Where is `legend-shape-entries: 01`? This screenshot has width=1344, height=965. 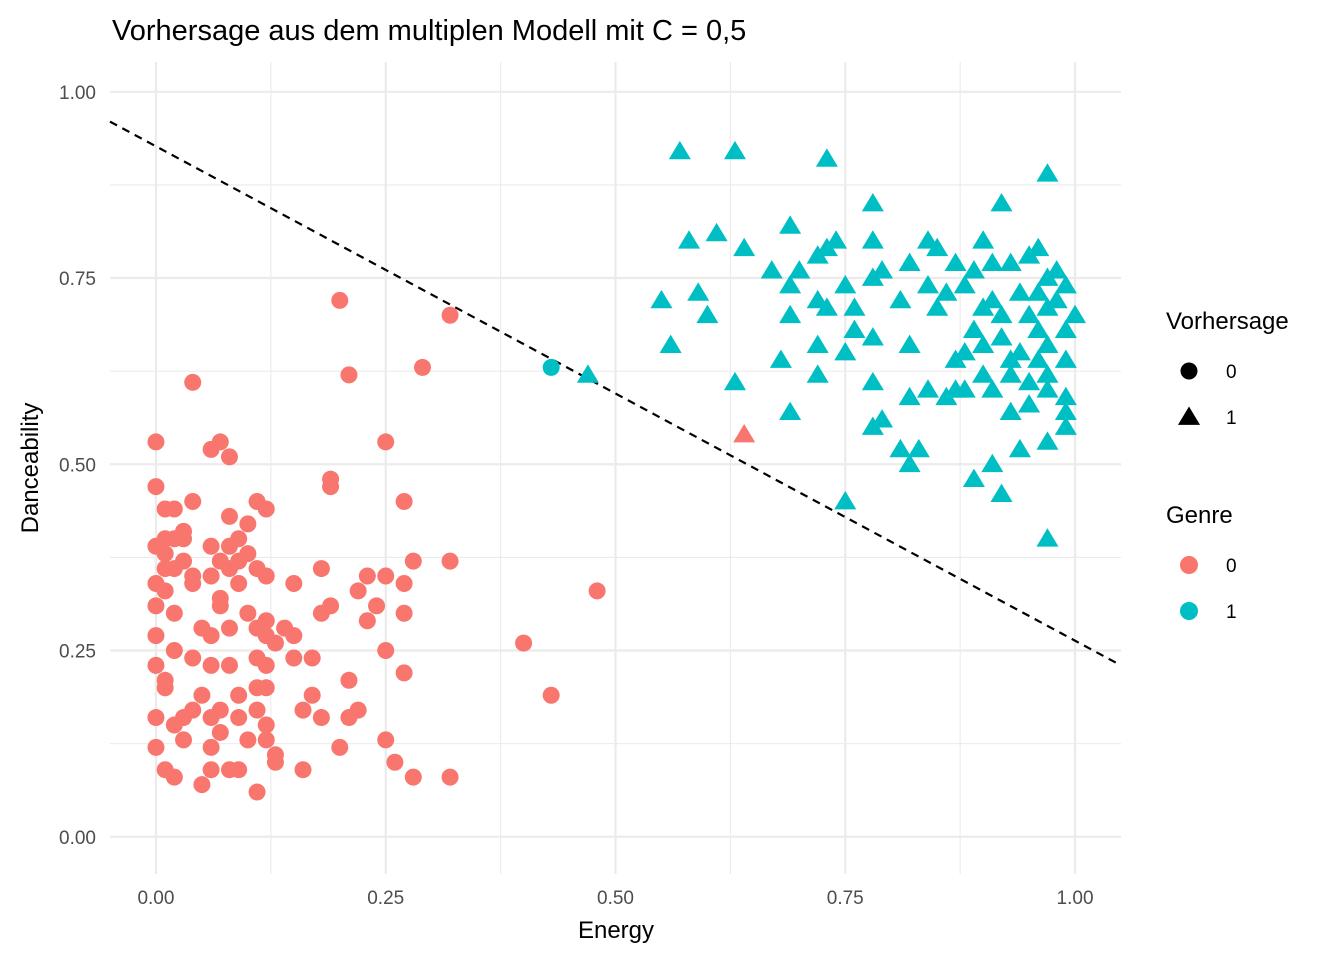
legend-shape-entries: 01 is located at coordinates (1207, 395).